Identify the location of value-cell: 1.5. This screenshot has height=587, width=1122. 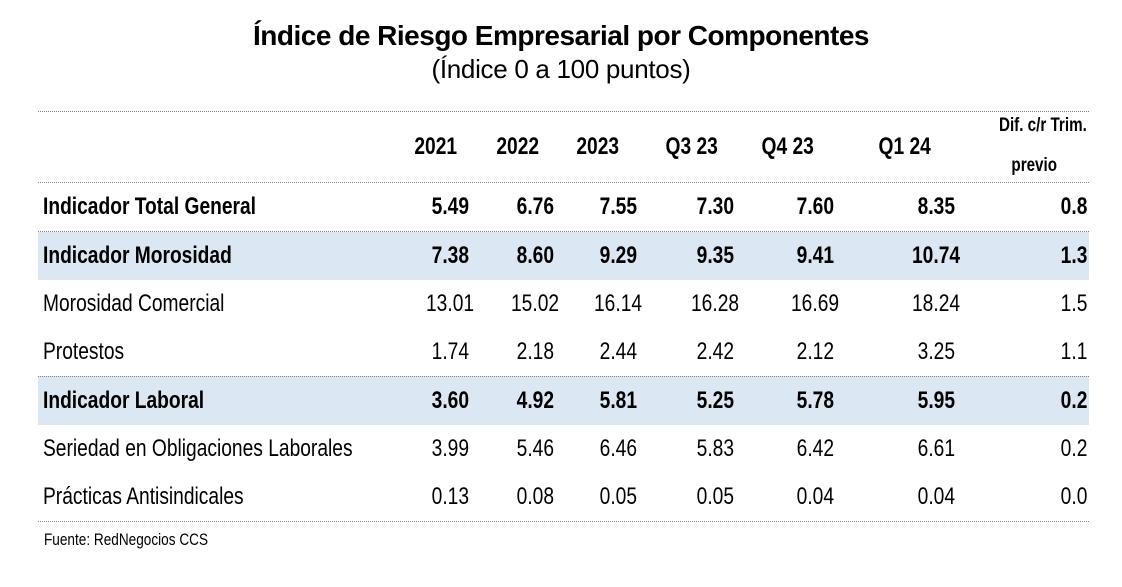
(1073, 303).